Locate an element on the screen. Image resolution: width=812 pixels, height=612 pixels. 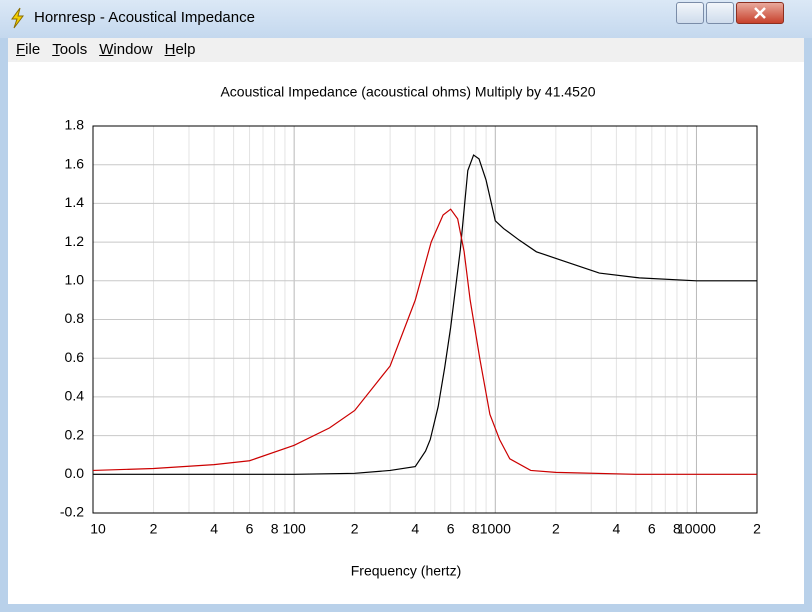
menu-bar: File Tools Window Help is located at coordinates (406, 50).